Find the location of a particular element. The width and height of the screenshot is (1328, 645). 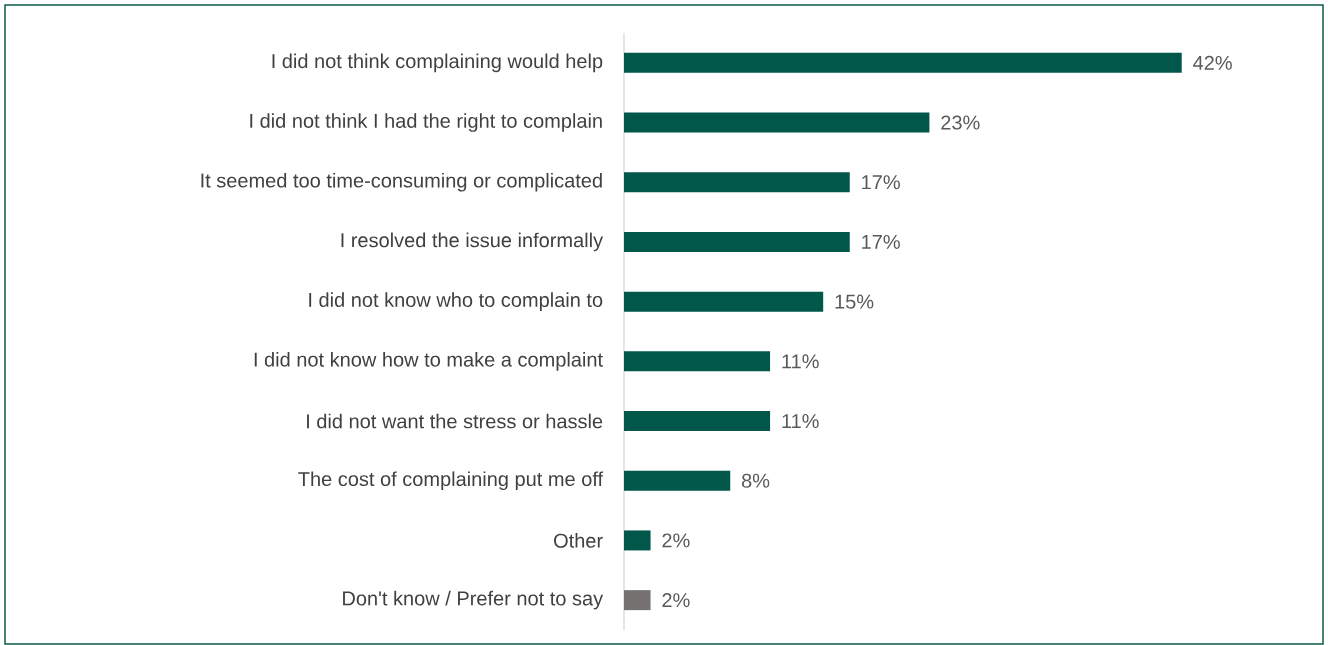

y-tick-label: I did not think I had the right to complain is located at coordinates (426, 122).